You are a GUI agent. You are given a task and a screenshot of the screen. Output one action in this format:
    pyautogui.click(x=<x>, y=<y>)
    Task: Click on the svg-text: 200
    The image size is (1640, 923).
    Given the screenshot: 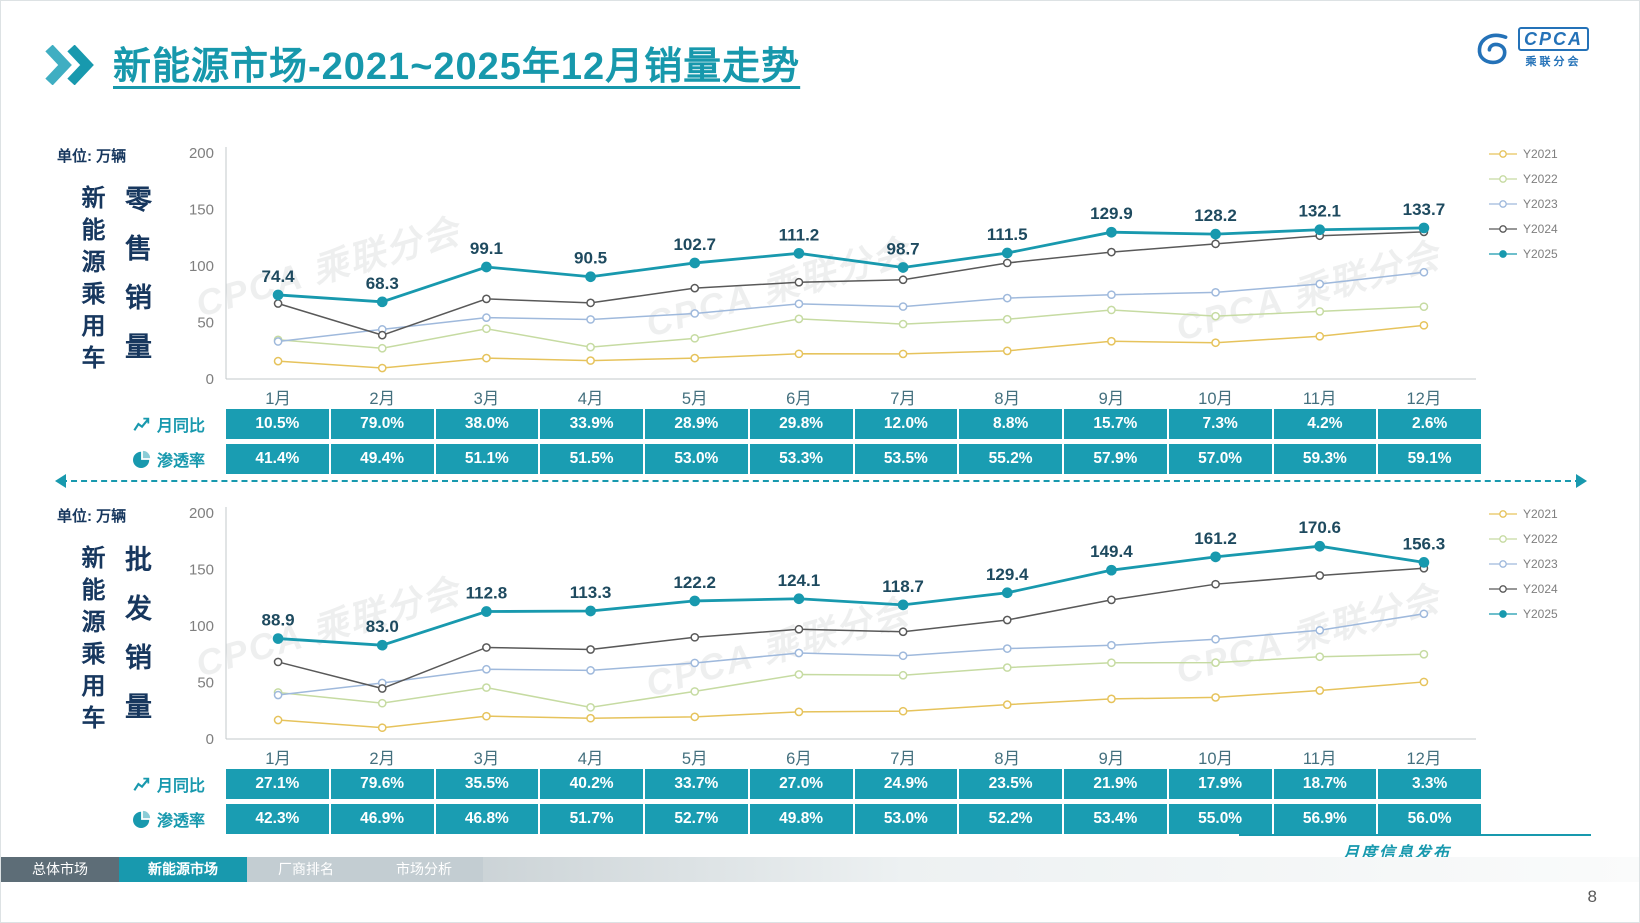 What is the action you would take?
    pyautogui.click(x=201, y=513)
    